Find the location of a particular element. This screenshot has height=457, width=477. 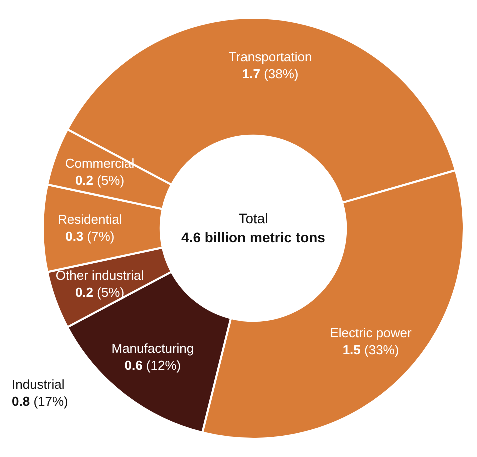

data-label: 1.5 (33%) is located at coordinates (371, 350).